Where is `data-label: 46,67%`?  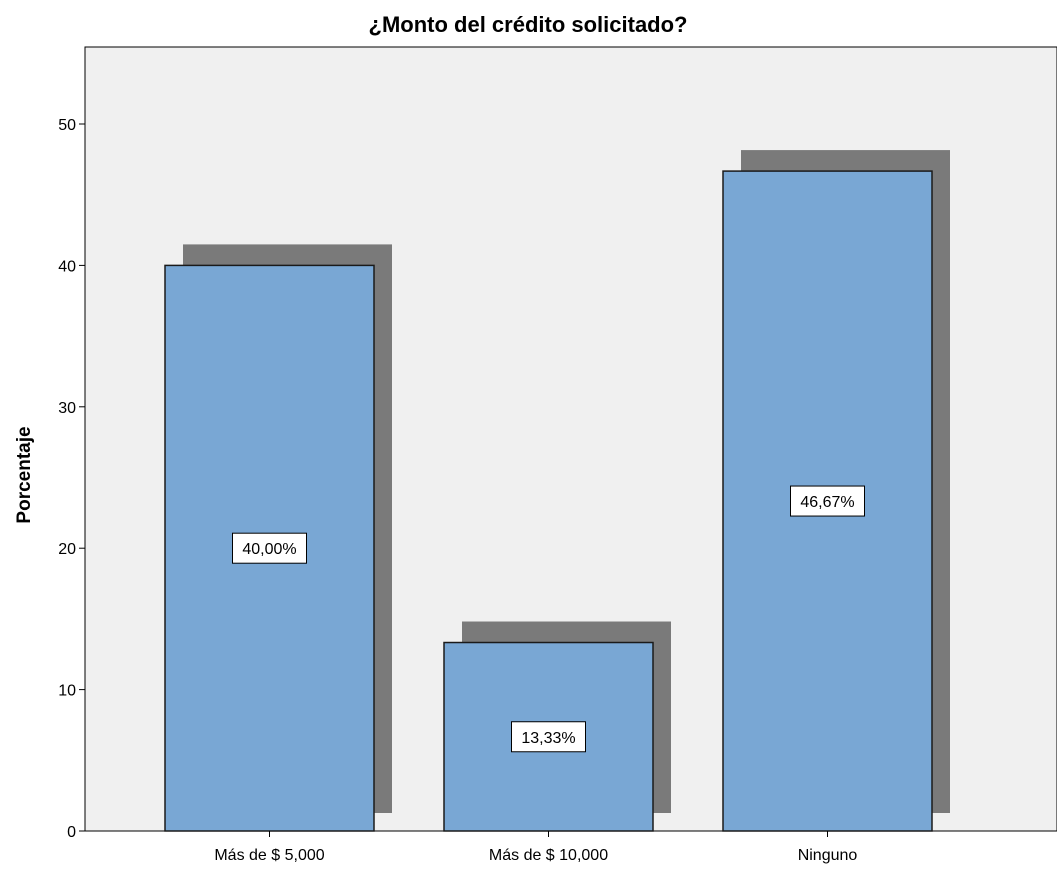
data-label: 46,67% is located at coordinates (827, 502).